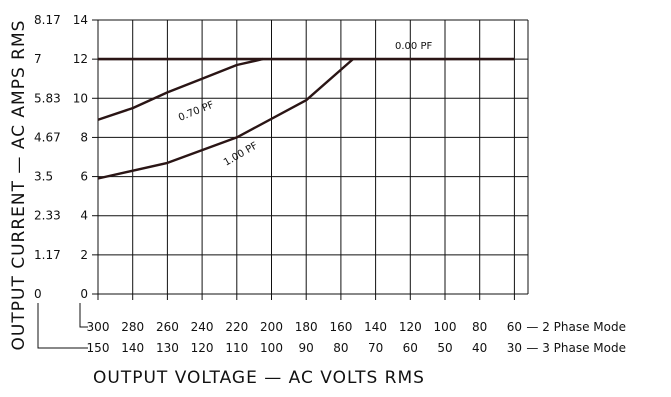  I want to click on x-tick-label-2phase: 160, so click(340, 327).